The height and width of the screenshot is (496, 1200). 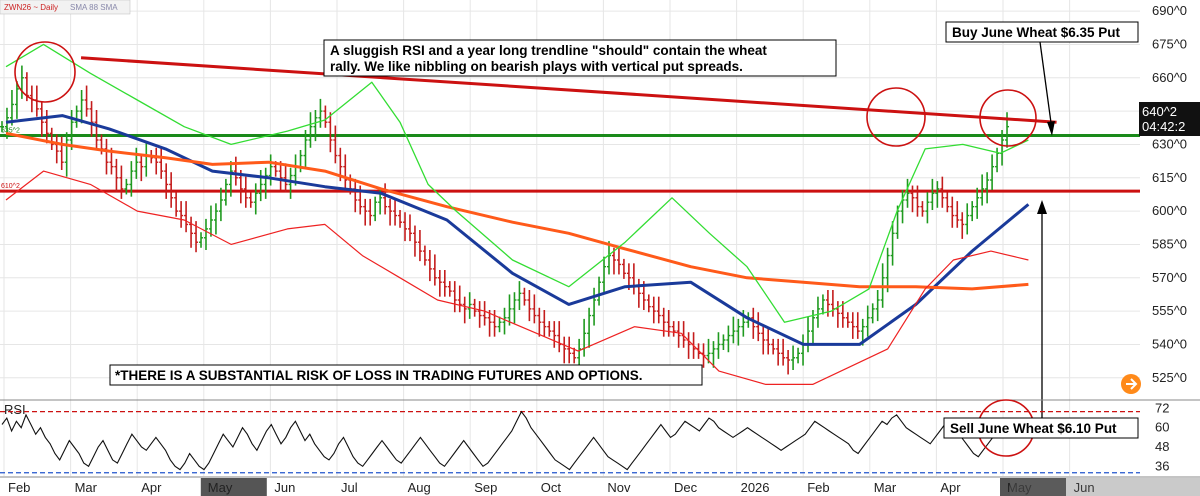 I want to click on resistance-trendline, so click(x=568, y=90).